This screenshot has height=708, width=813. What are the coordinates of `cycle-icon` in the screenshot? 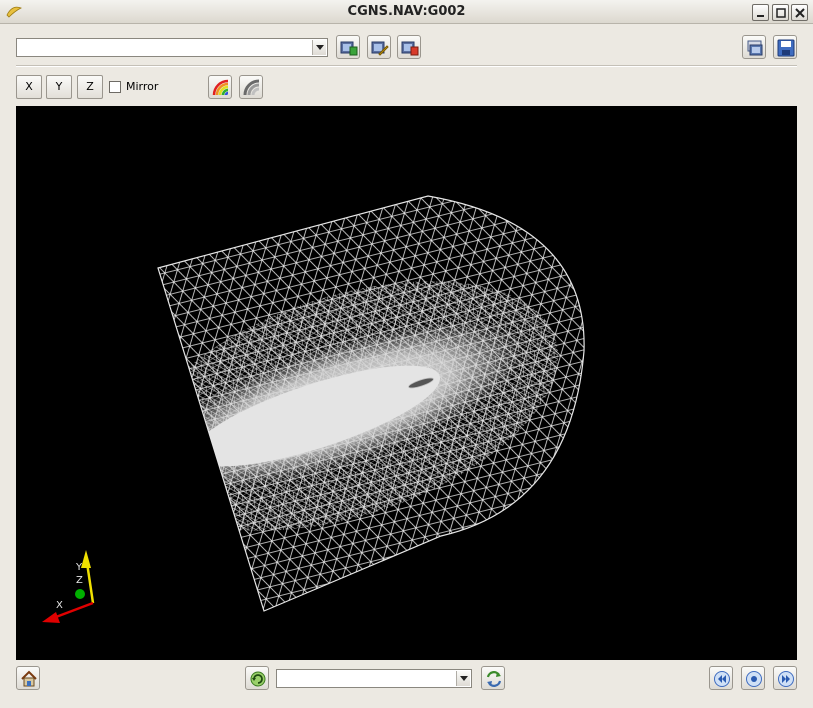 It's located at (494, 679).